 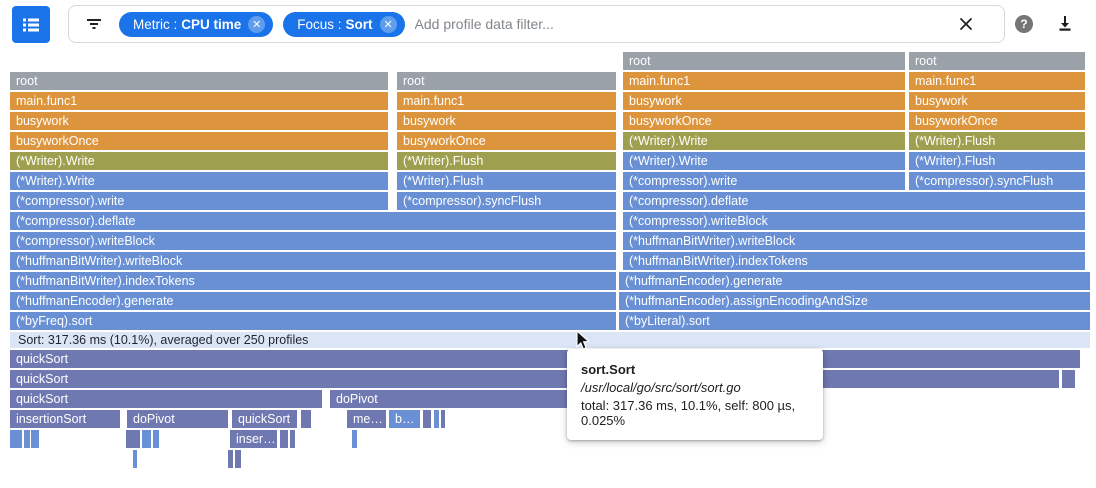 I want to click on flame-frame: (*huffmanEncoder).assignEncodingAndSize, so click(x=854, y=301).